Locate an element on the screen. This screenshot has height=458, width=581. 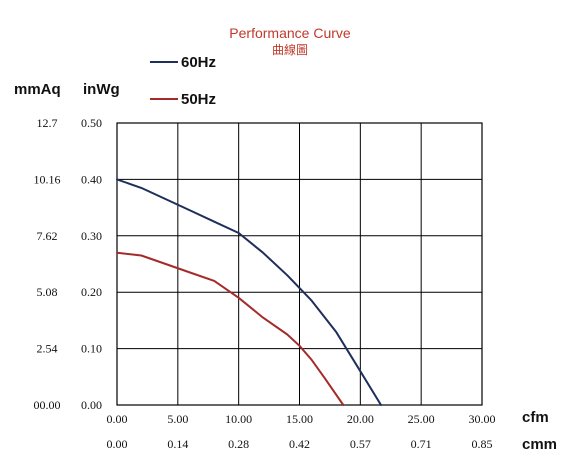
legend-label-60hz: 60Hz is located at coordinates (198, 62).